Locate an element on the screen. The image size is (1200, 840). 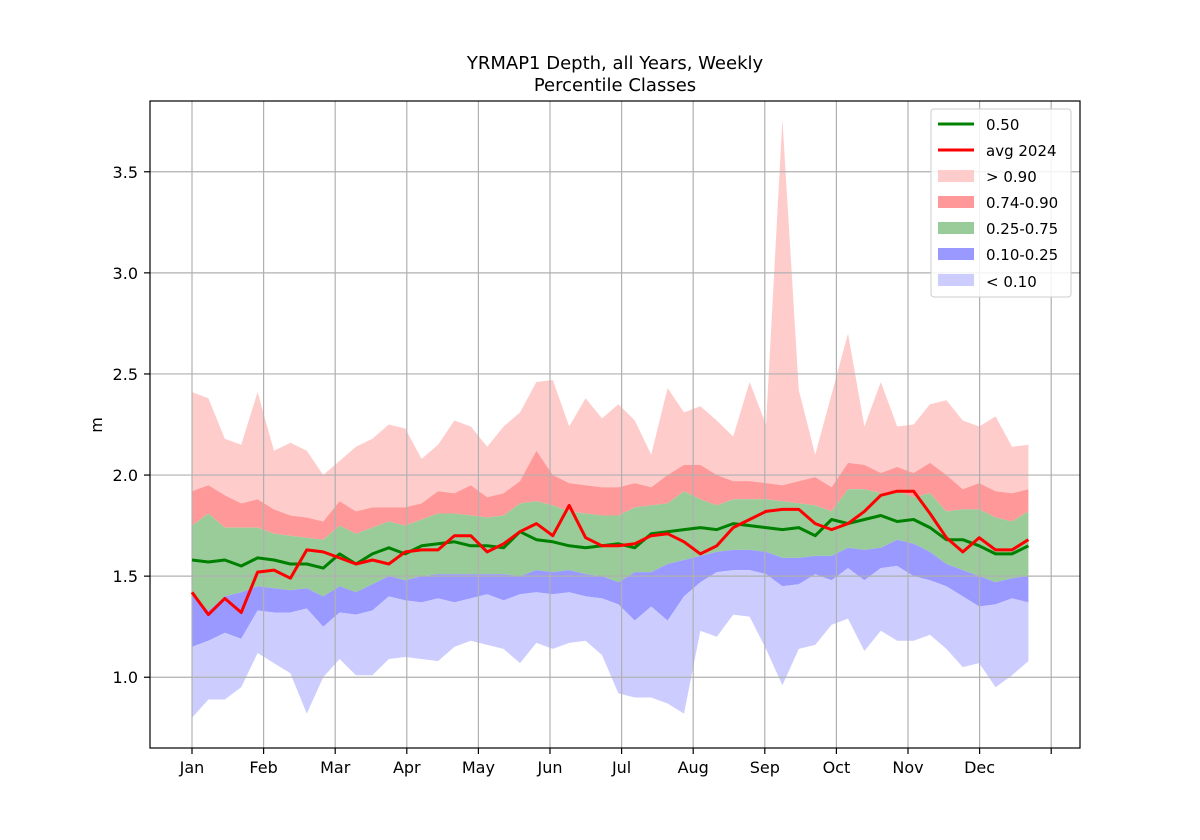
y-tick-label-0: 1.0 is located at coordinates (125, 677).